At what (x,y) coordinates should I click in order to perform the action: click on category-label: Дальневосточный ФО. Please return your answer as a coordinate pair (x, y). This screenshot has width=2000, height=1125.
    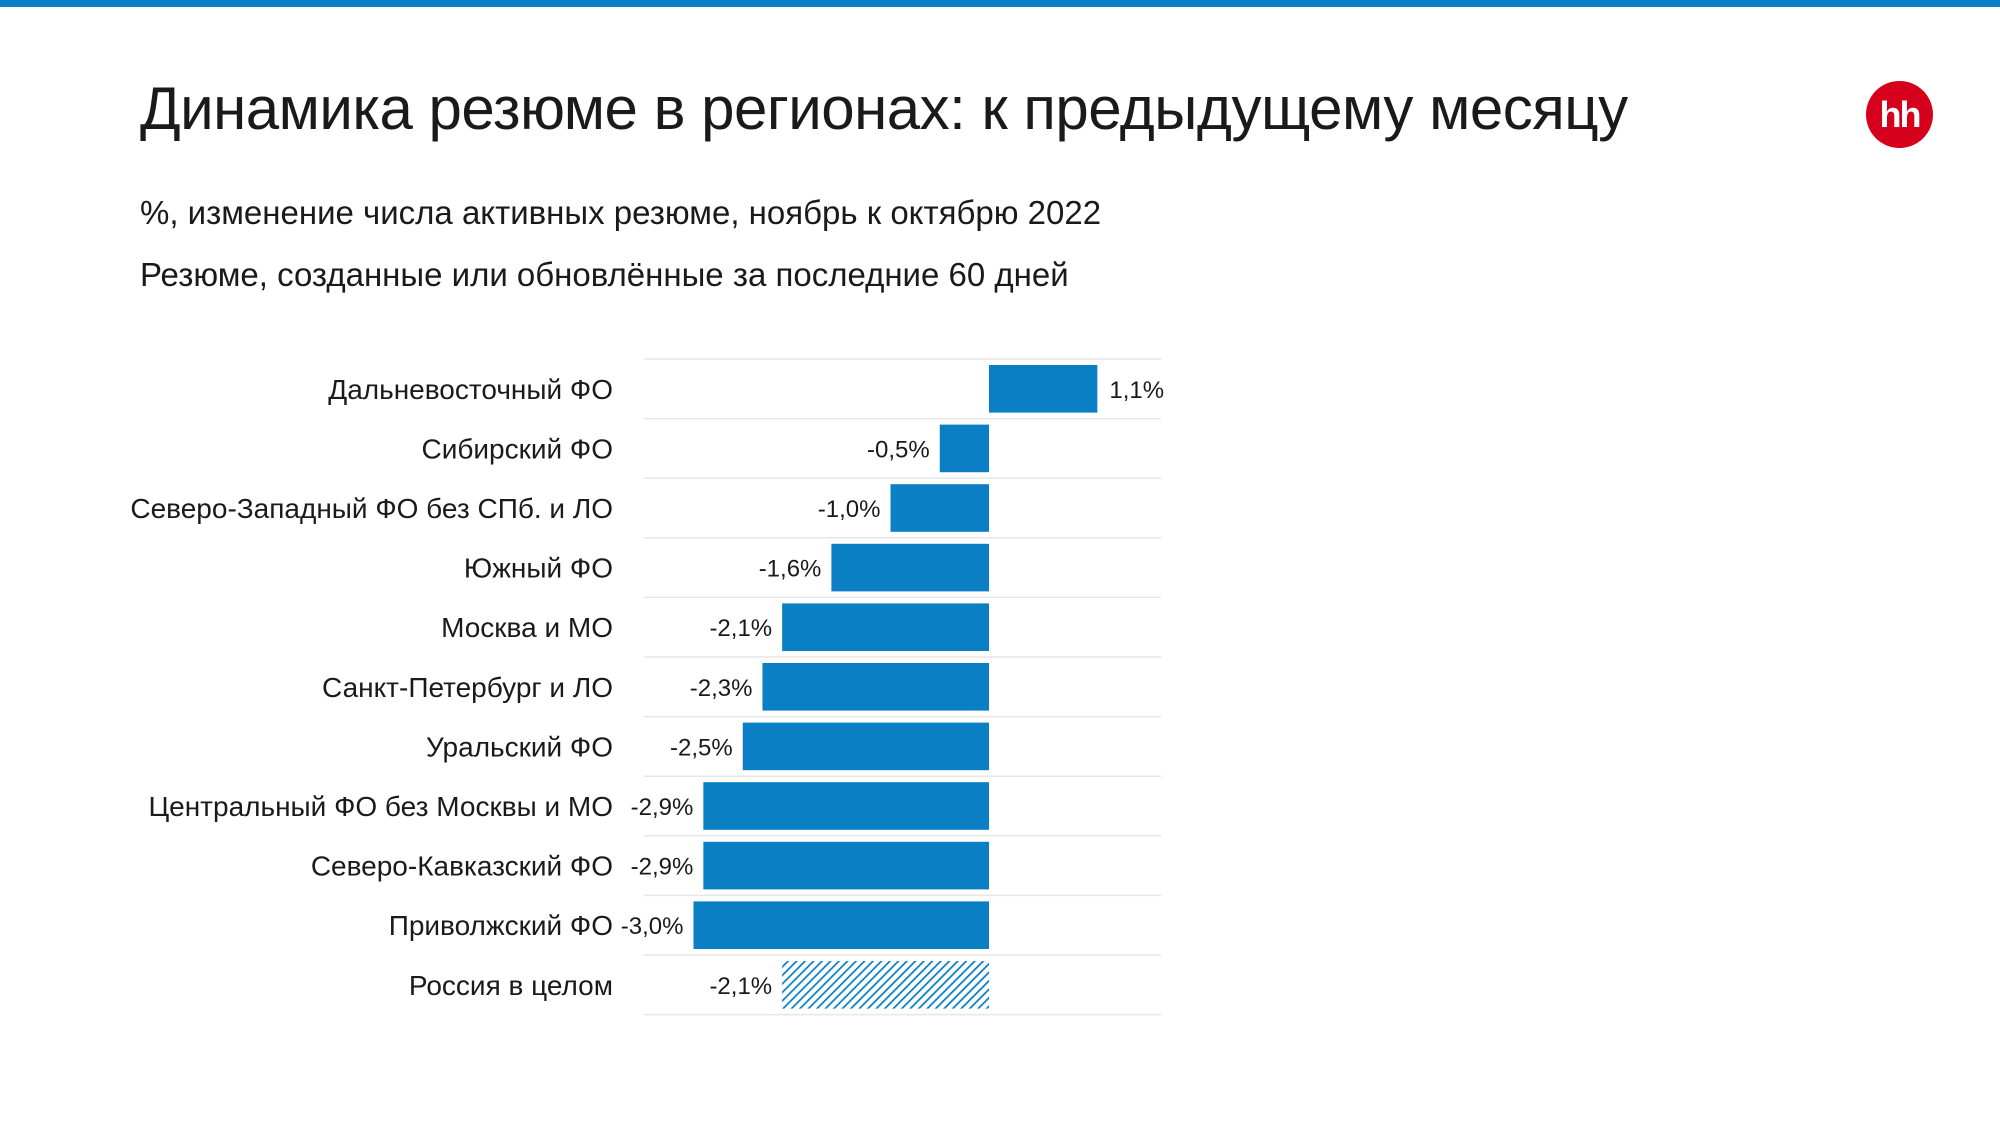
    Looking at the image, I should click on (470, 389).